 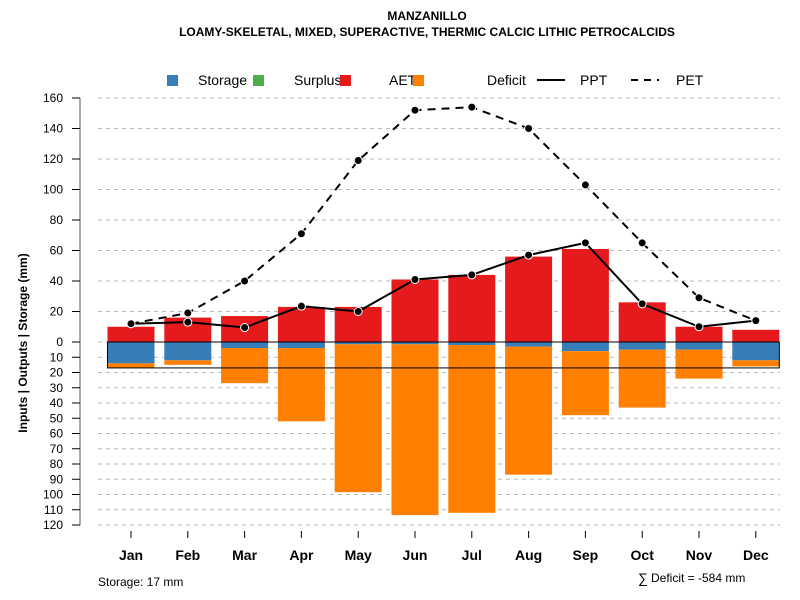 I want to click on x-tick-label-sep: Sep, so click(x=586, y=555).